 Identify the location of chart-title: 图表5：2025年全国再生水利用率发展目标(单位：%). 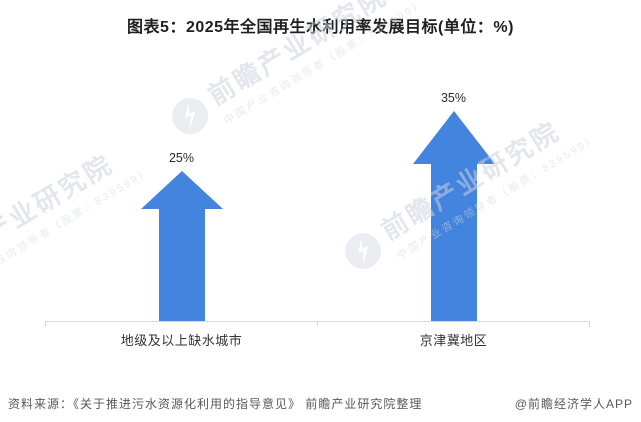
(320, 27).